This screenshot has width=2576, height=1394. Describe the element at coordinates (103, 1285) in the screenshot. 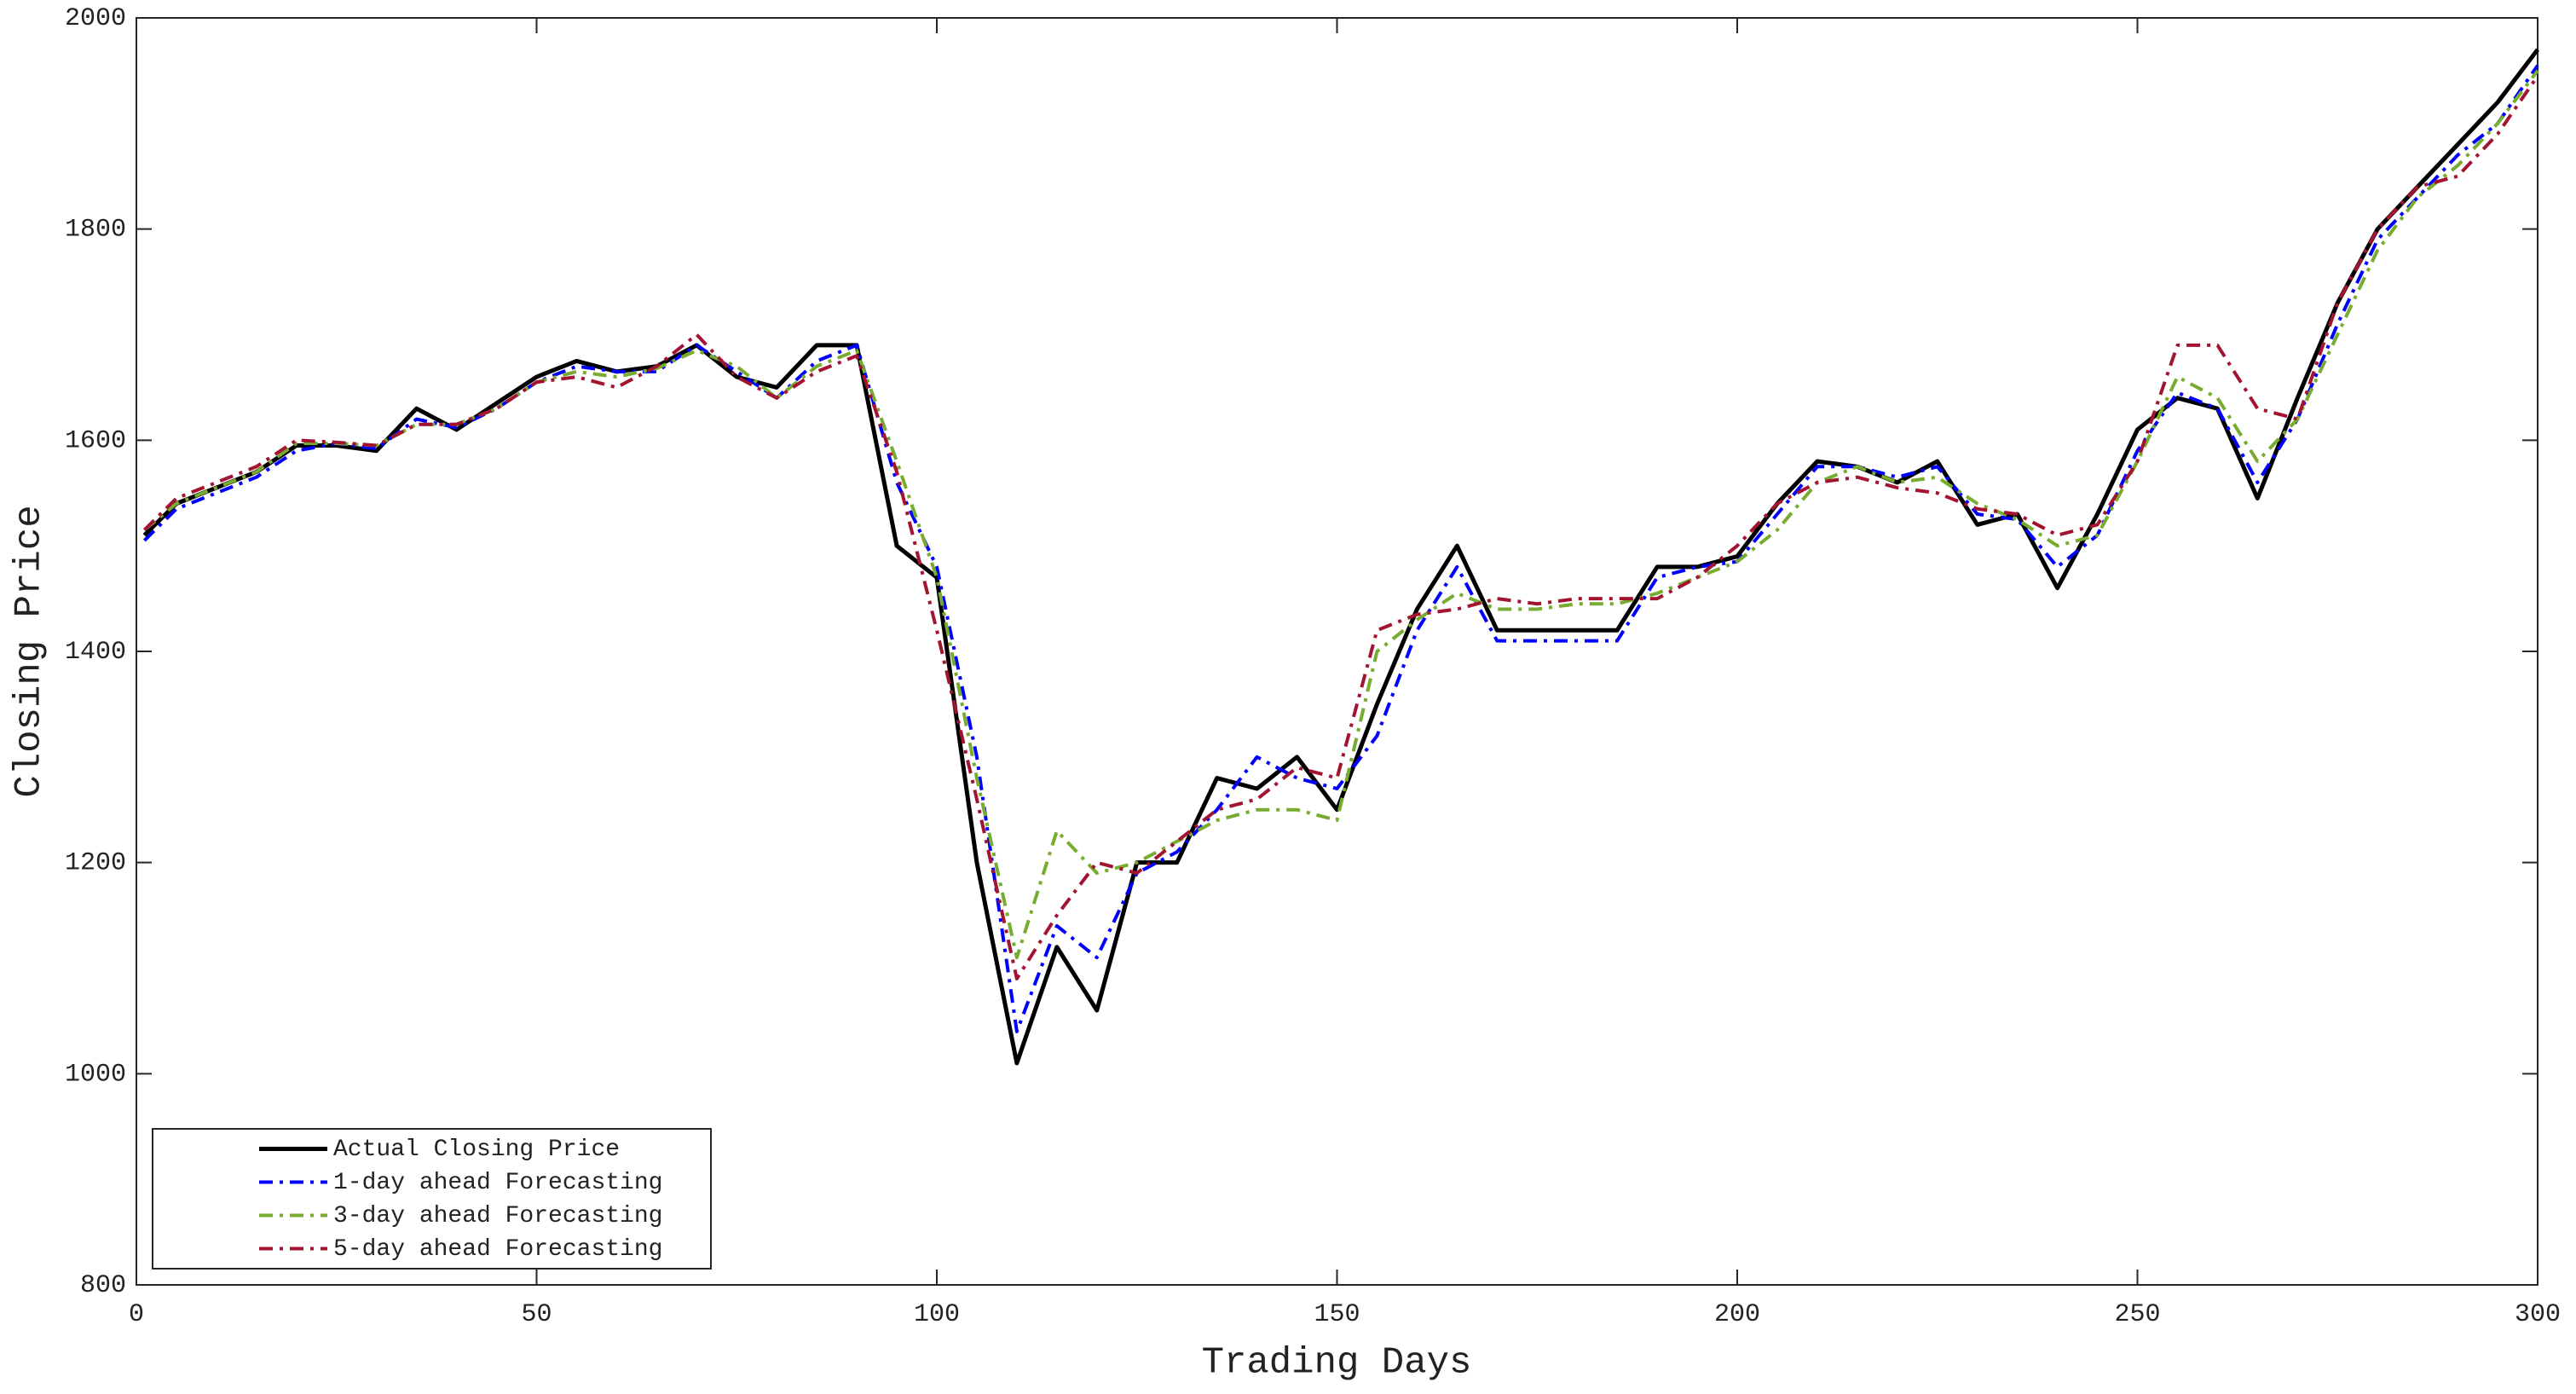

I see `y-tick-label: 800` at that location.